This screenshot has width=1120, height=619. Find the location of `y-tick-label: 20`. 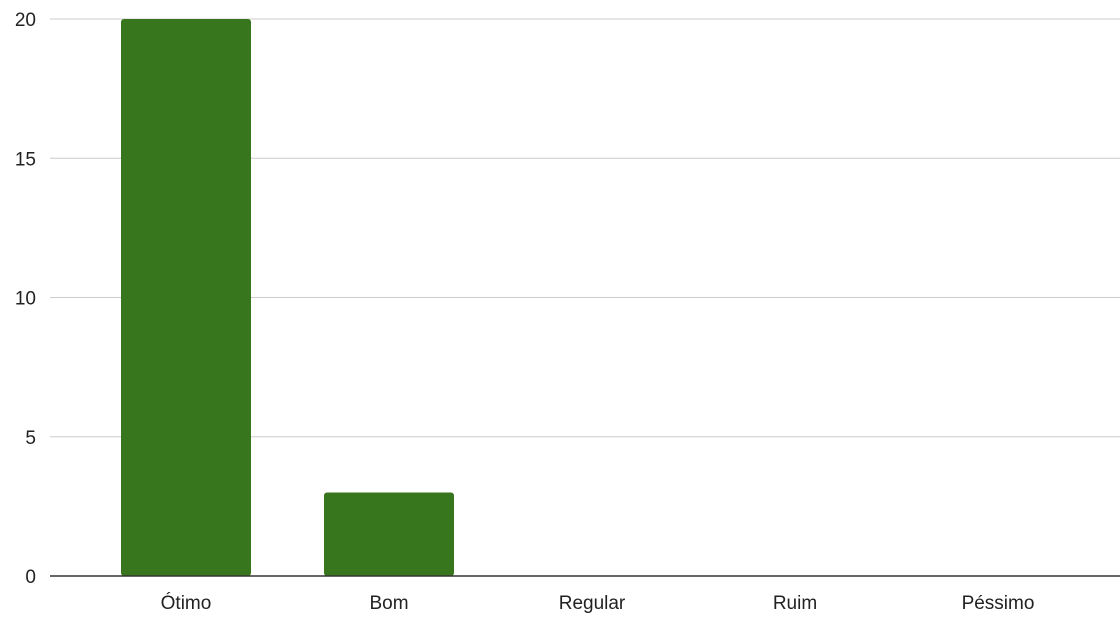

y-tick-label: 20 is located at coordinates (25, 20).